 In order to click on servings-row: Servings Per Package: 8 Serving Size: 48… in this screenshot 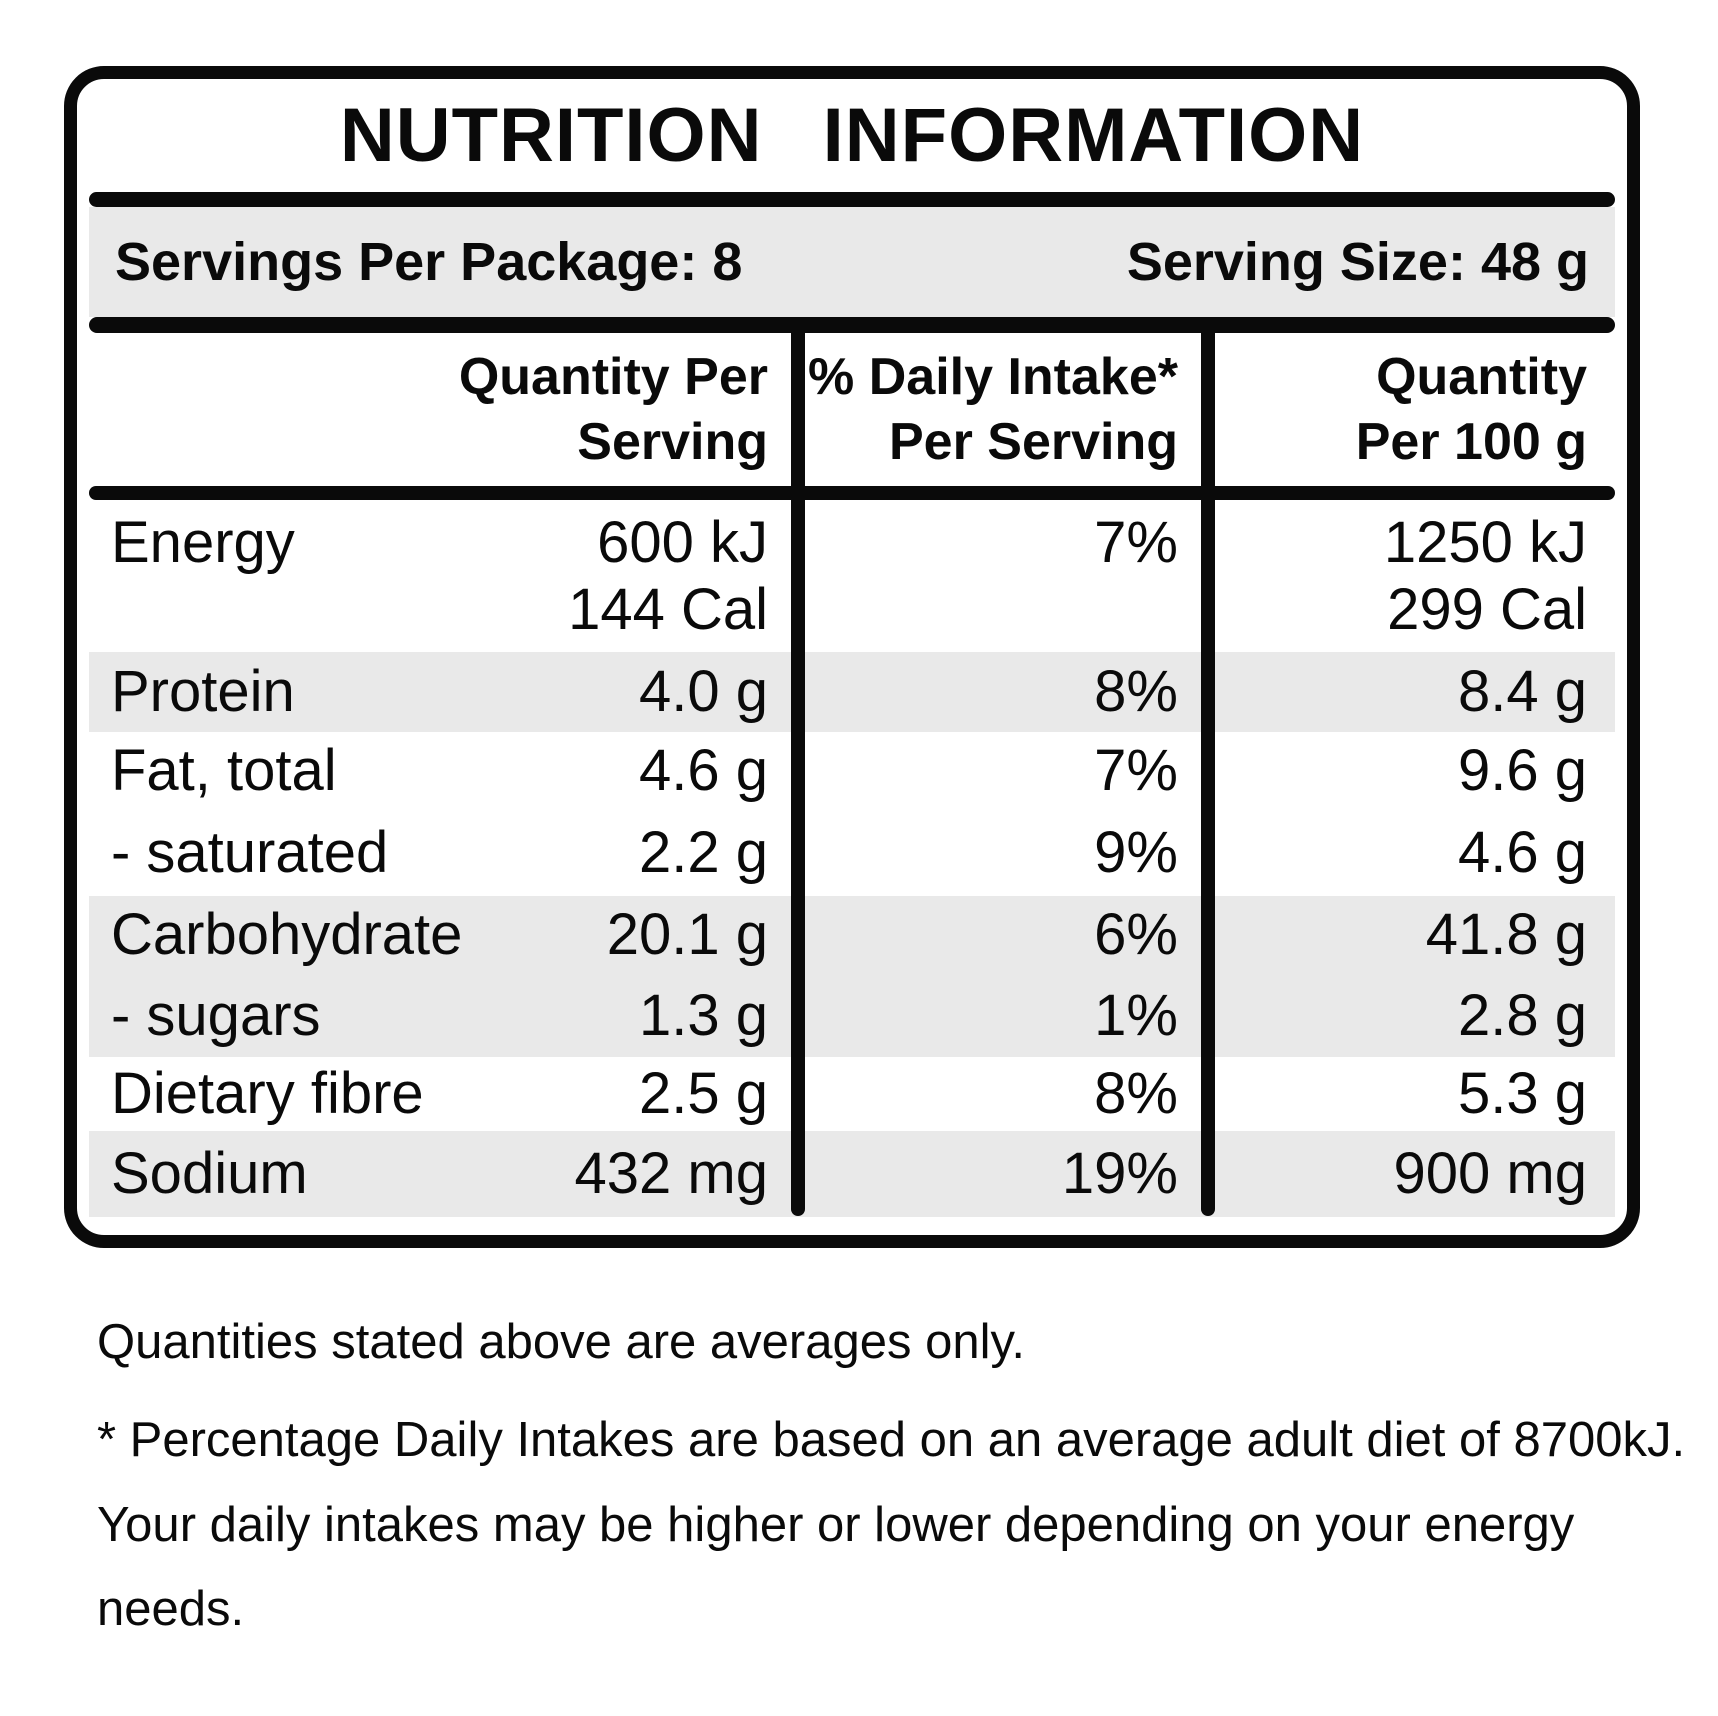, I will do `click(852, 262)`.